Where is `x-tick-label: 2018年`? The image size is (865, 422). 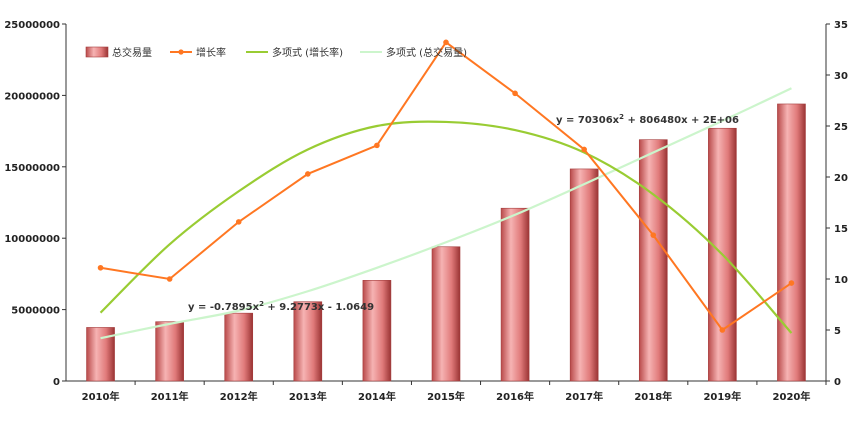 x-tick-label: 2018年 is located at coordinates (653, 396).